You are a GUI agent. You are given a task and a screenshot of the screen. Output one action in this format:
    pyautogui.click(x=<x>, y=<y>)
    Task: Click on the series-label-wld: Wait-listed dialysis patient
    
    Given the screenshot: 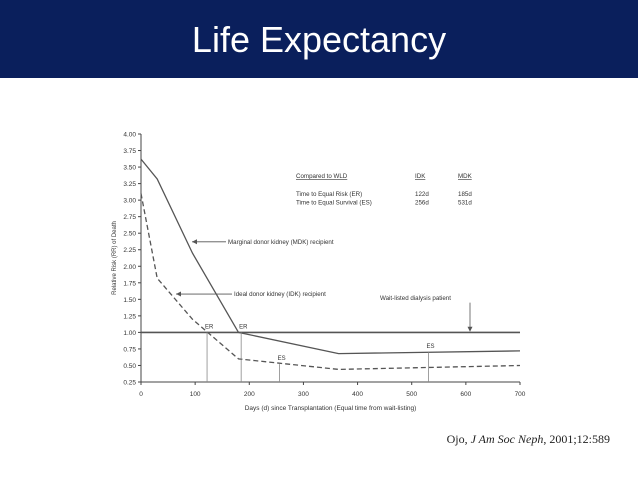 What is the action you would take?
    pyautogui.click(x=415, y=298)
    